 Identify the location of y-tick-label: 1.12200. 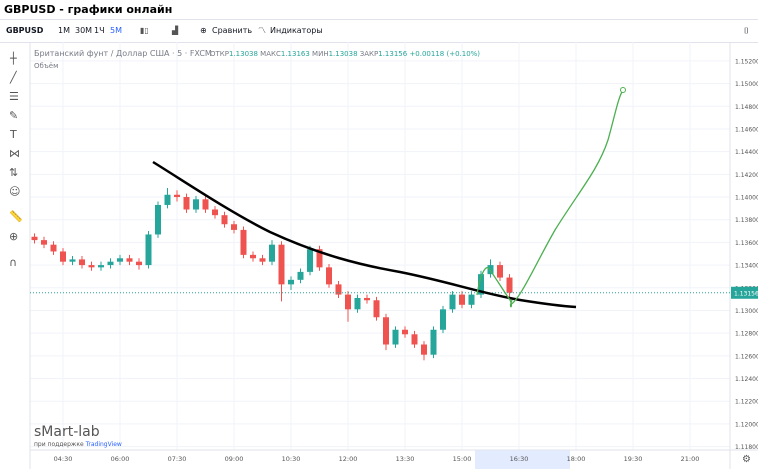
(746, 402).